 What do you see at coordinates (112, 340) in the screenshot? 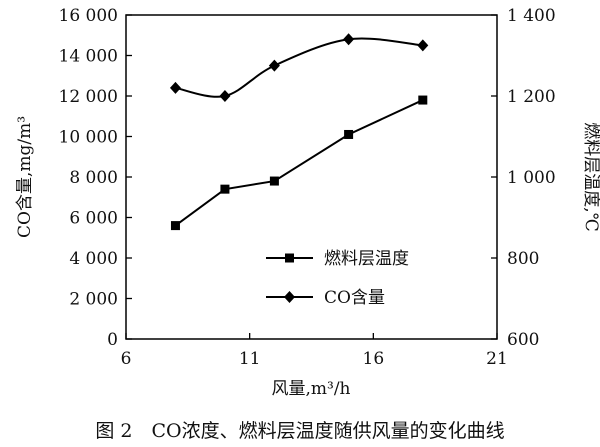
I see `left-tick-label: 0` at bounding box center [112, 340].